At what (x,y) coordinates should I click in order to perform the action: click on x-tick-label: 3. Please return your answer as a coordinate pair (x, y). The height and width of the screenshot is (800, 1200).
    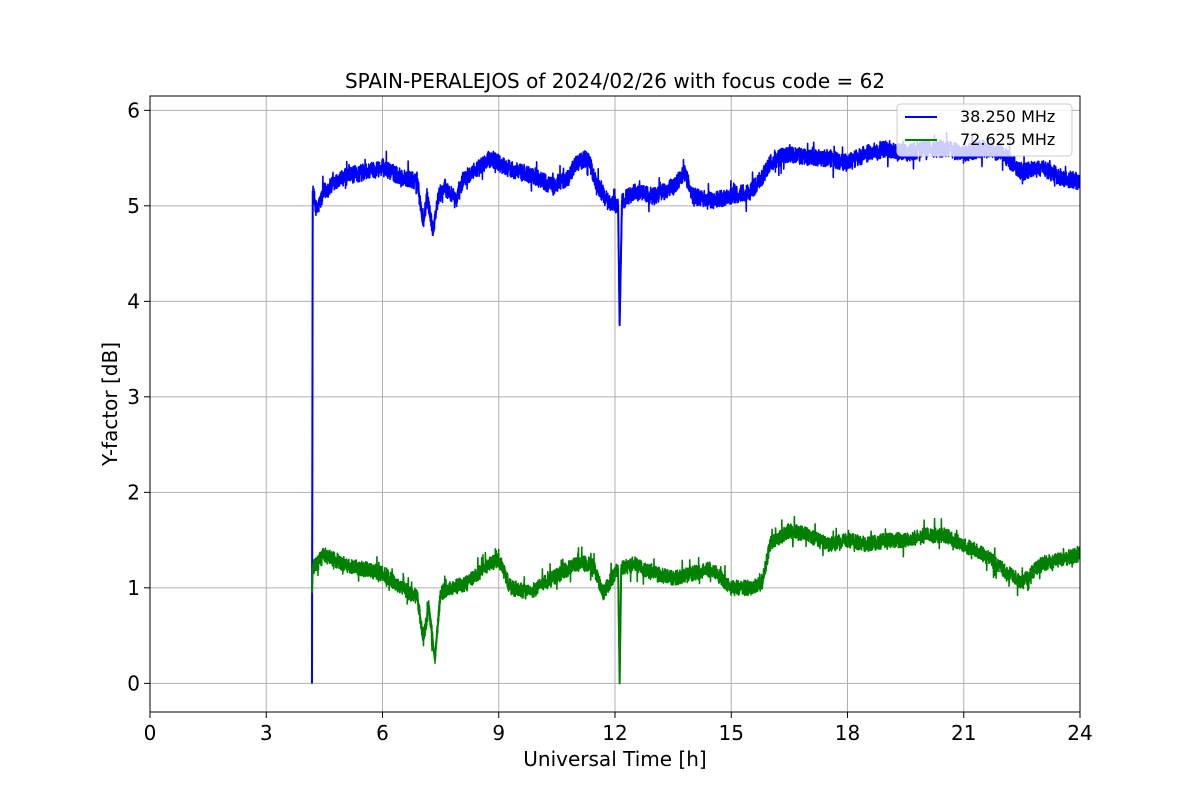
    Looking at the image, I should click on (266, 733).